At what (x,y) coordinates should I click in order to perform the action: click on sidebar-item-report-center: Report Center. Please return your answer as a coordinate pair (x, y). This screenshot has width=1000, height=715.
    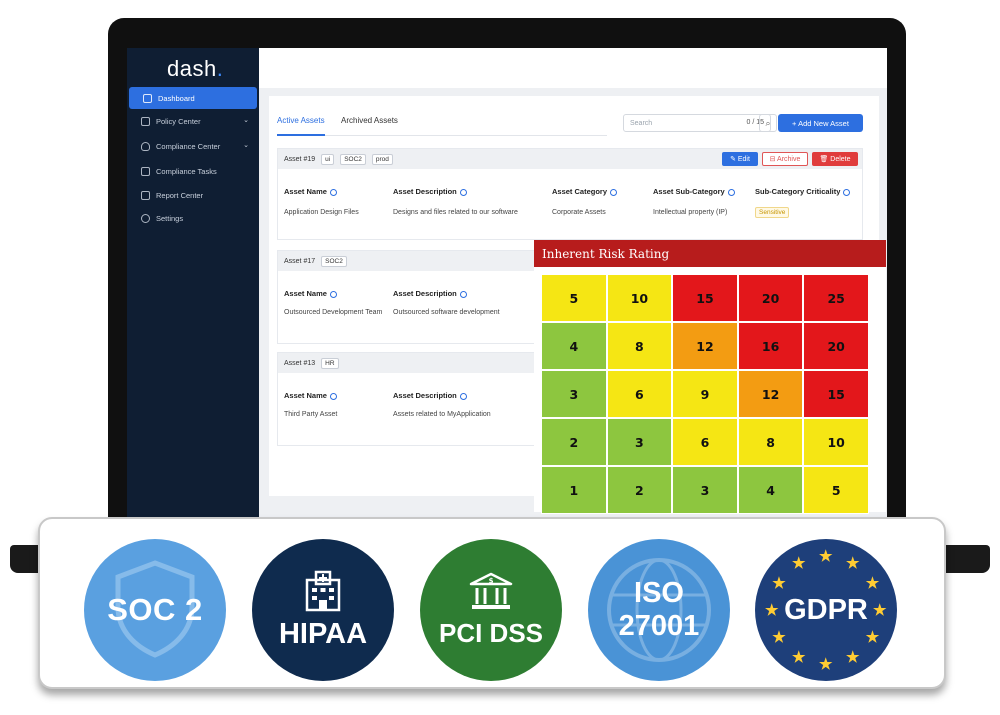
    Looking at the image, I should click on (193, 195).